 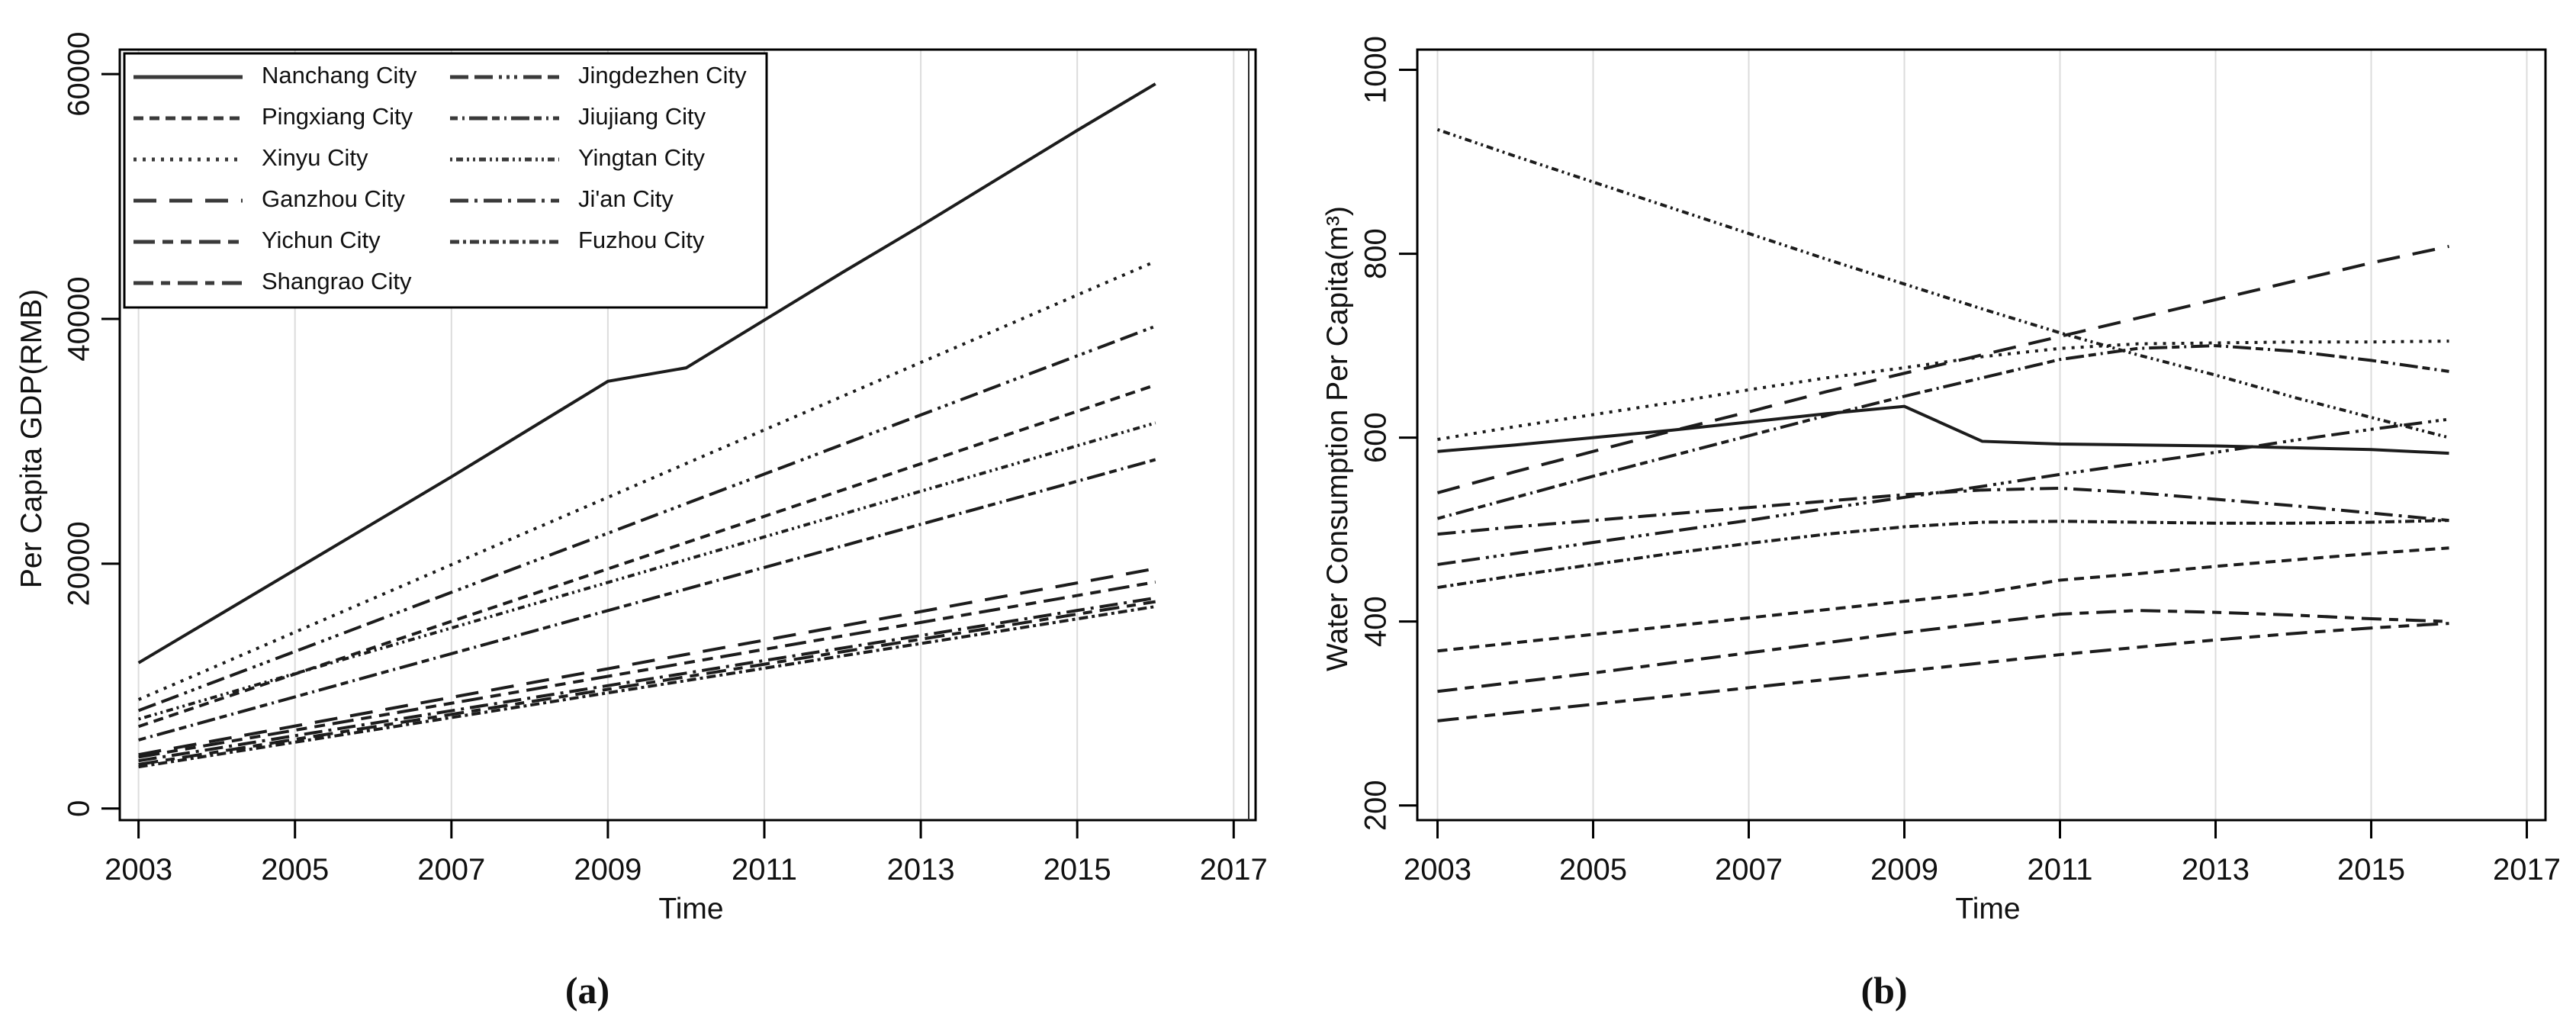 What do you see at coordinates (79, 808) in the screenshot?
I see `y-tick-label: 0` at bounding box center [79, 808].